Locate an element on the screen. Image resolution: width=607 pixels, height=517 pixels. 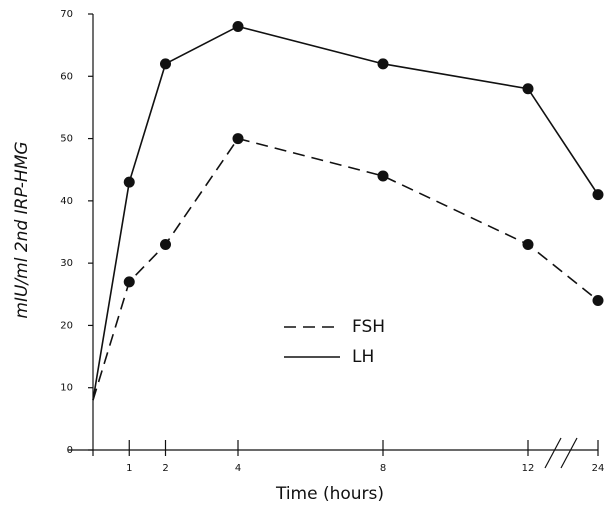
x-tick-label: 4 is located at coordinates (238, 468).